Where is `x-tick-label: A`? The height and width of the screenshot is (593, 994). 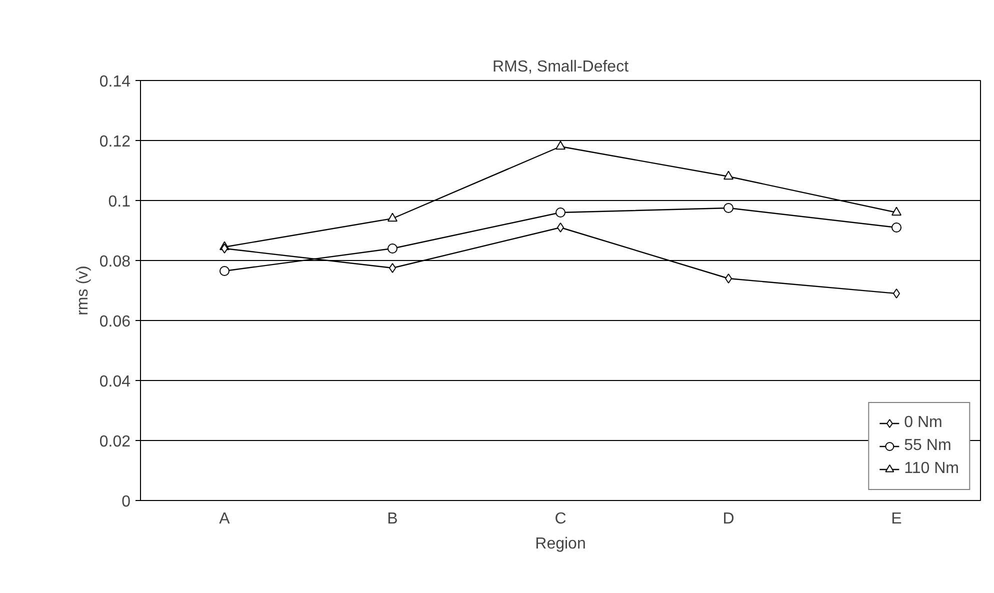 x-tick-label: A is located at coordinates (224, 519).